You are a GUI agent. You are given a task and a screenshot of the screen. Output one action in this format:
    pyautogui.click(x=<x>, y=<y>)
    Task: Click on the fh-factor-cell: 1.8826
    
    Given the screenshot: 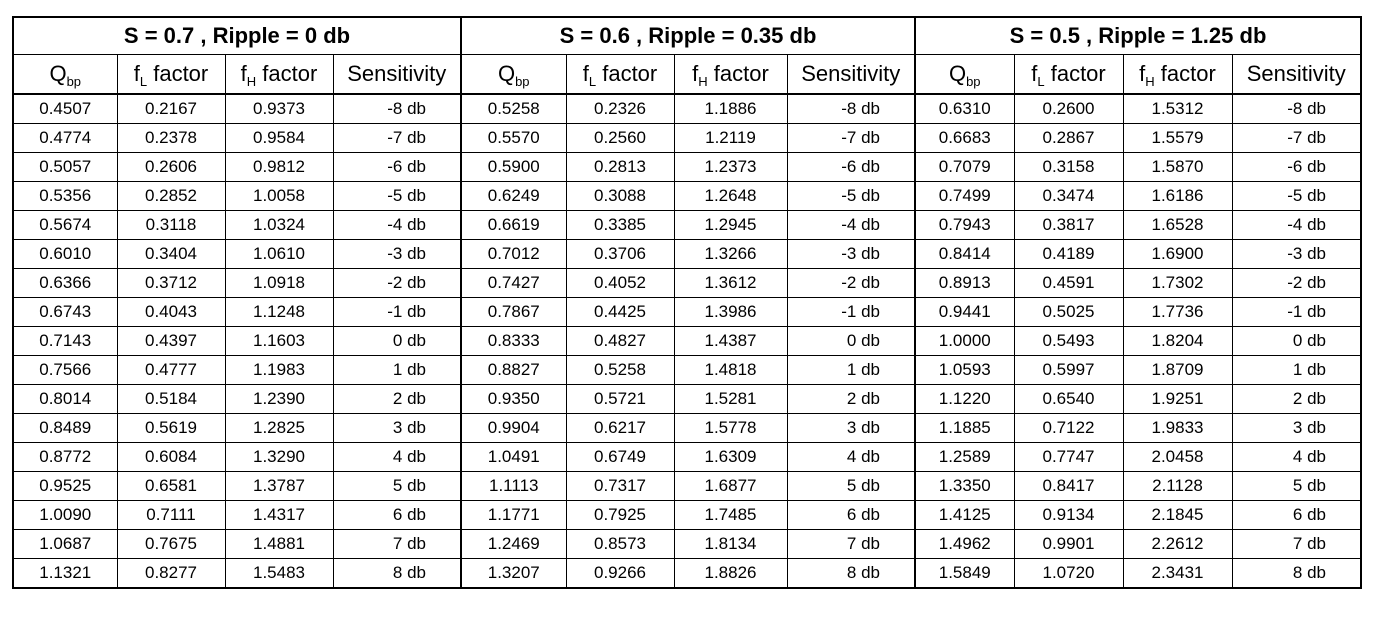 What is the action you would take?
    pyautogui.click(x=730, y=573)
    